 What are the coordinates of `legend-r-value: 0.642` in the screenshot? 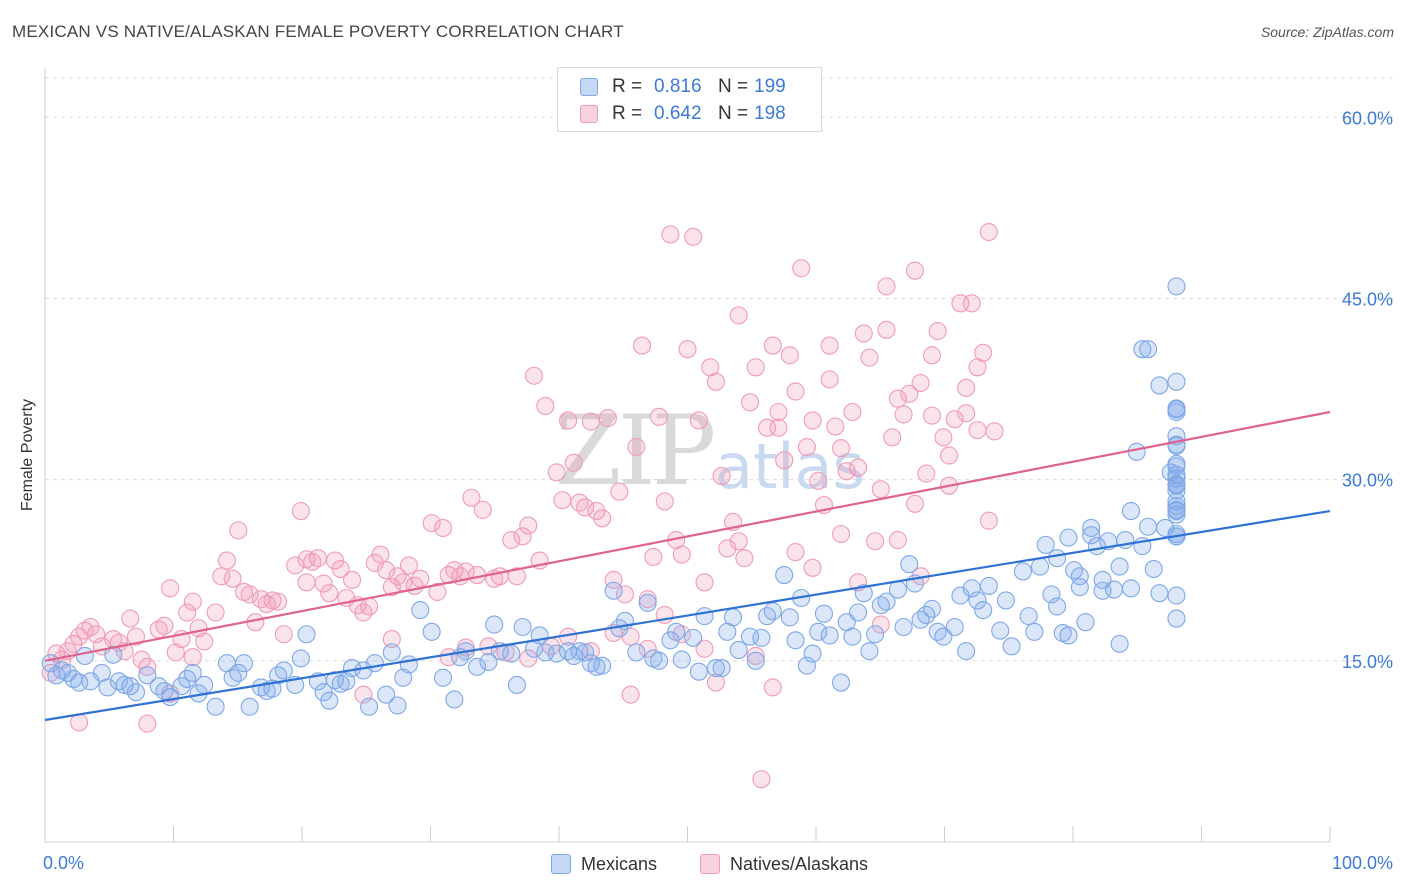 It's located at (678, 113).